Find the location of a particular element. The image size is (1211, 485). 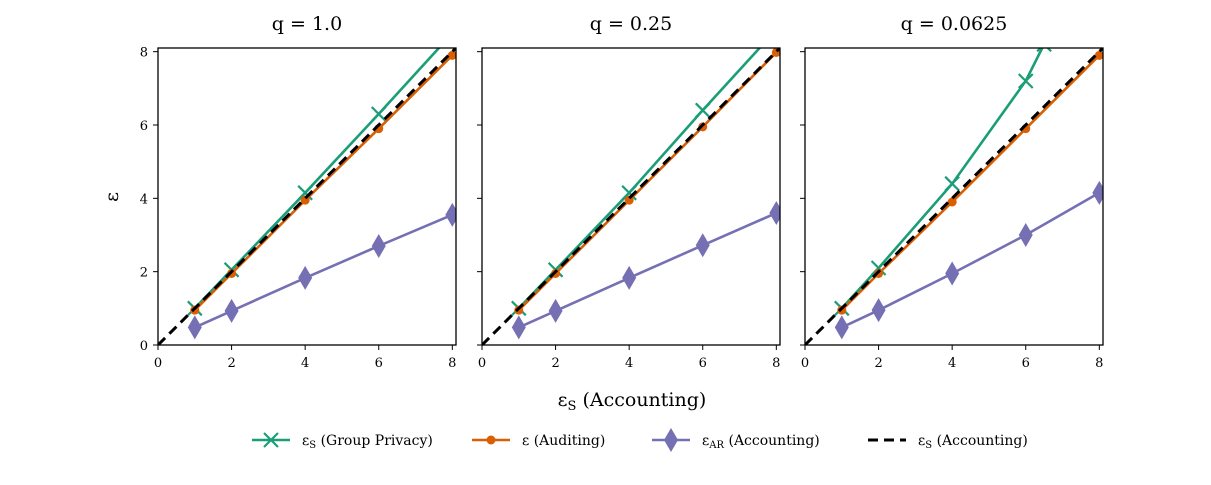

y-tick-label: 0 is located at coordinates (144, 346).